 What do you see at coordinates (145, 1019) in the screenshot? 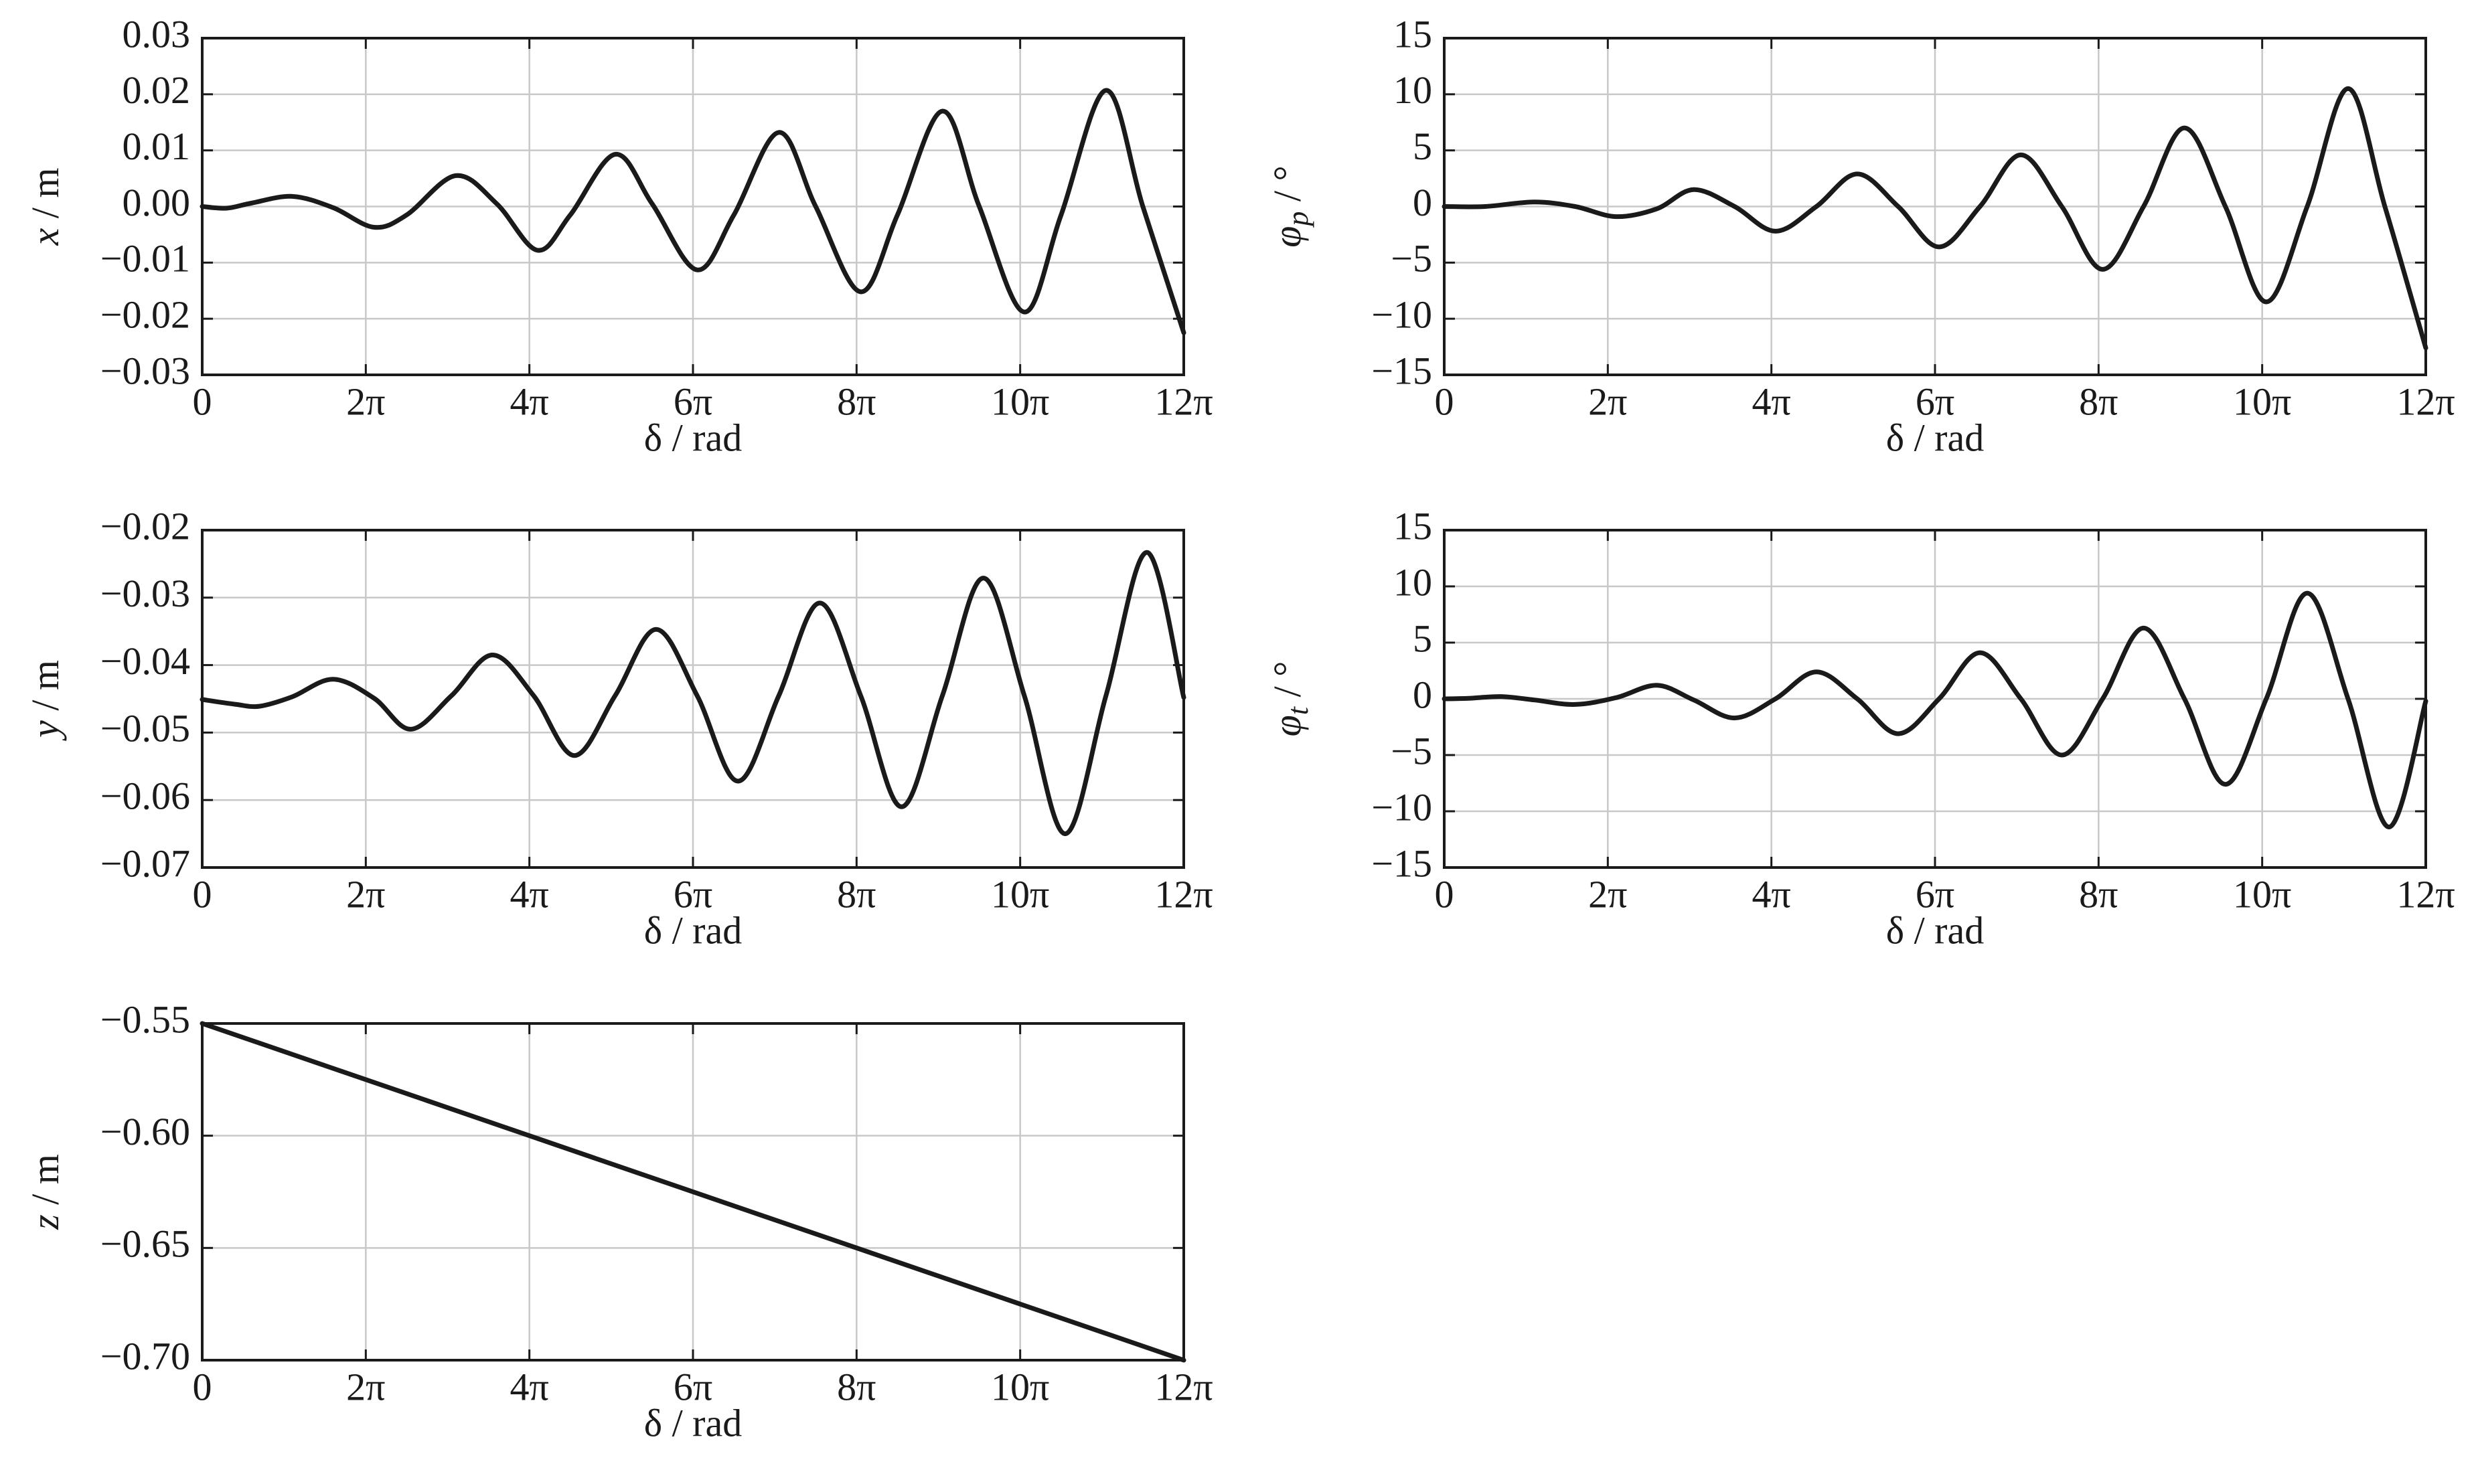
I see `y-tick-label: −0.55` at bounding box center [145, 1019].